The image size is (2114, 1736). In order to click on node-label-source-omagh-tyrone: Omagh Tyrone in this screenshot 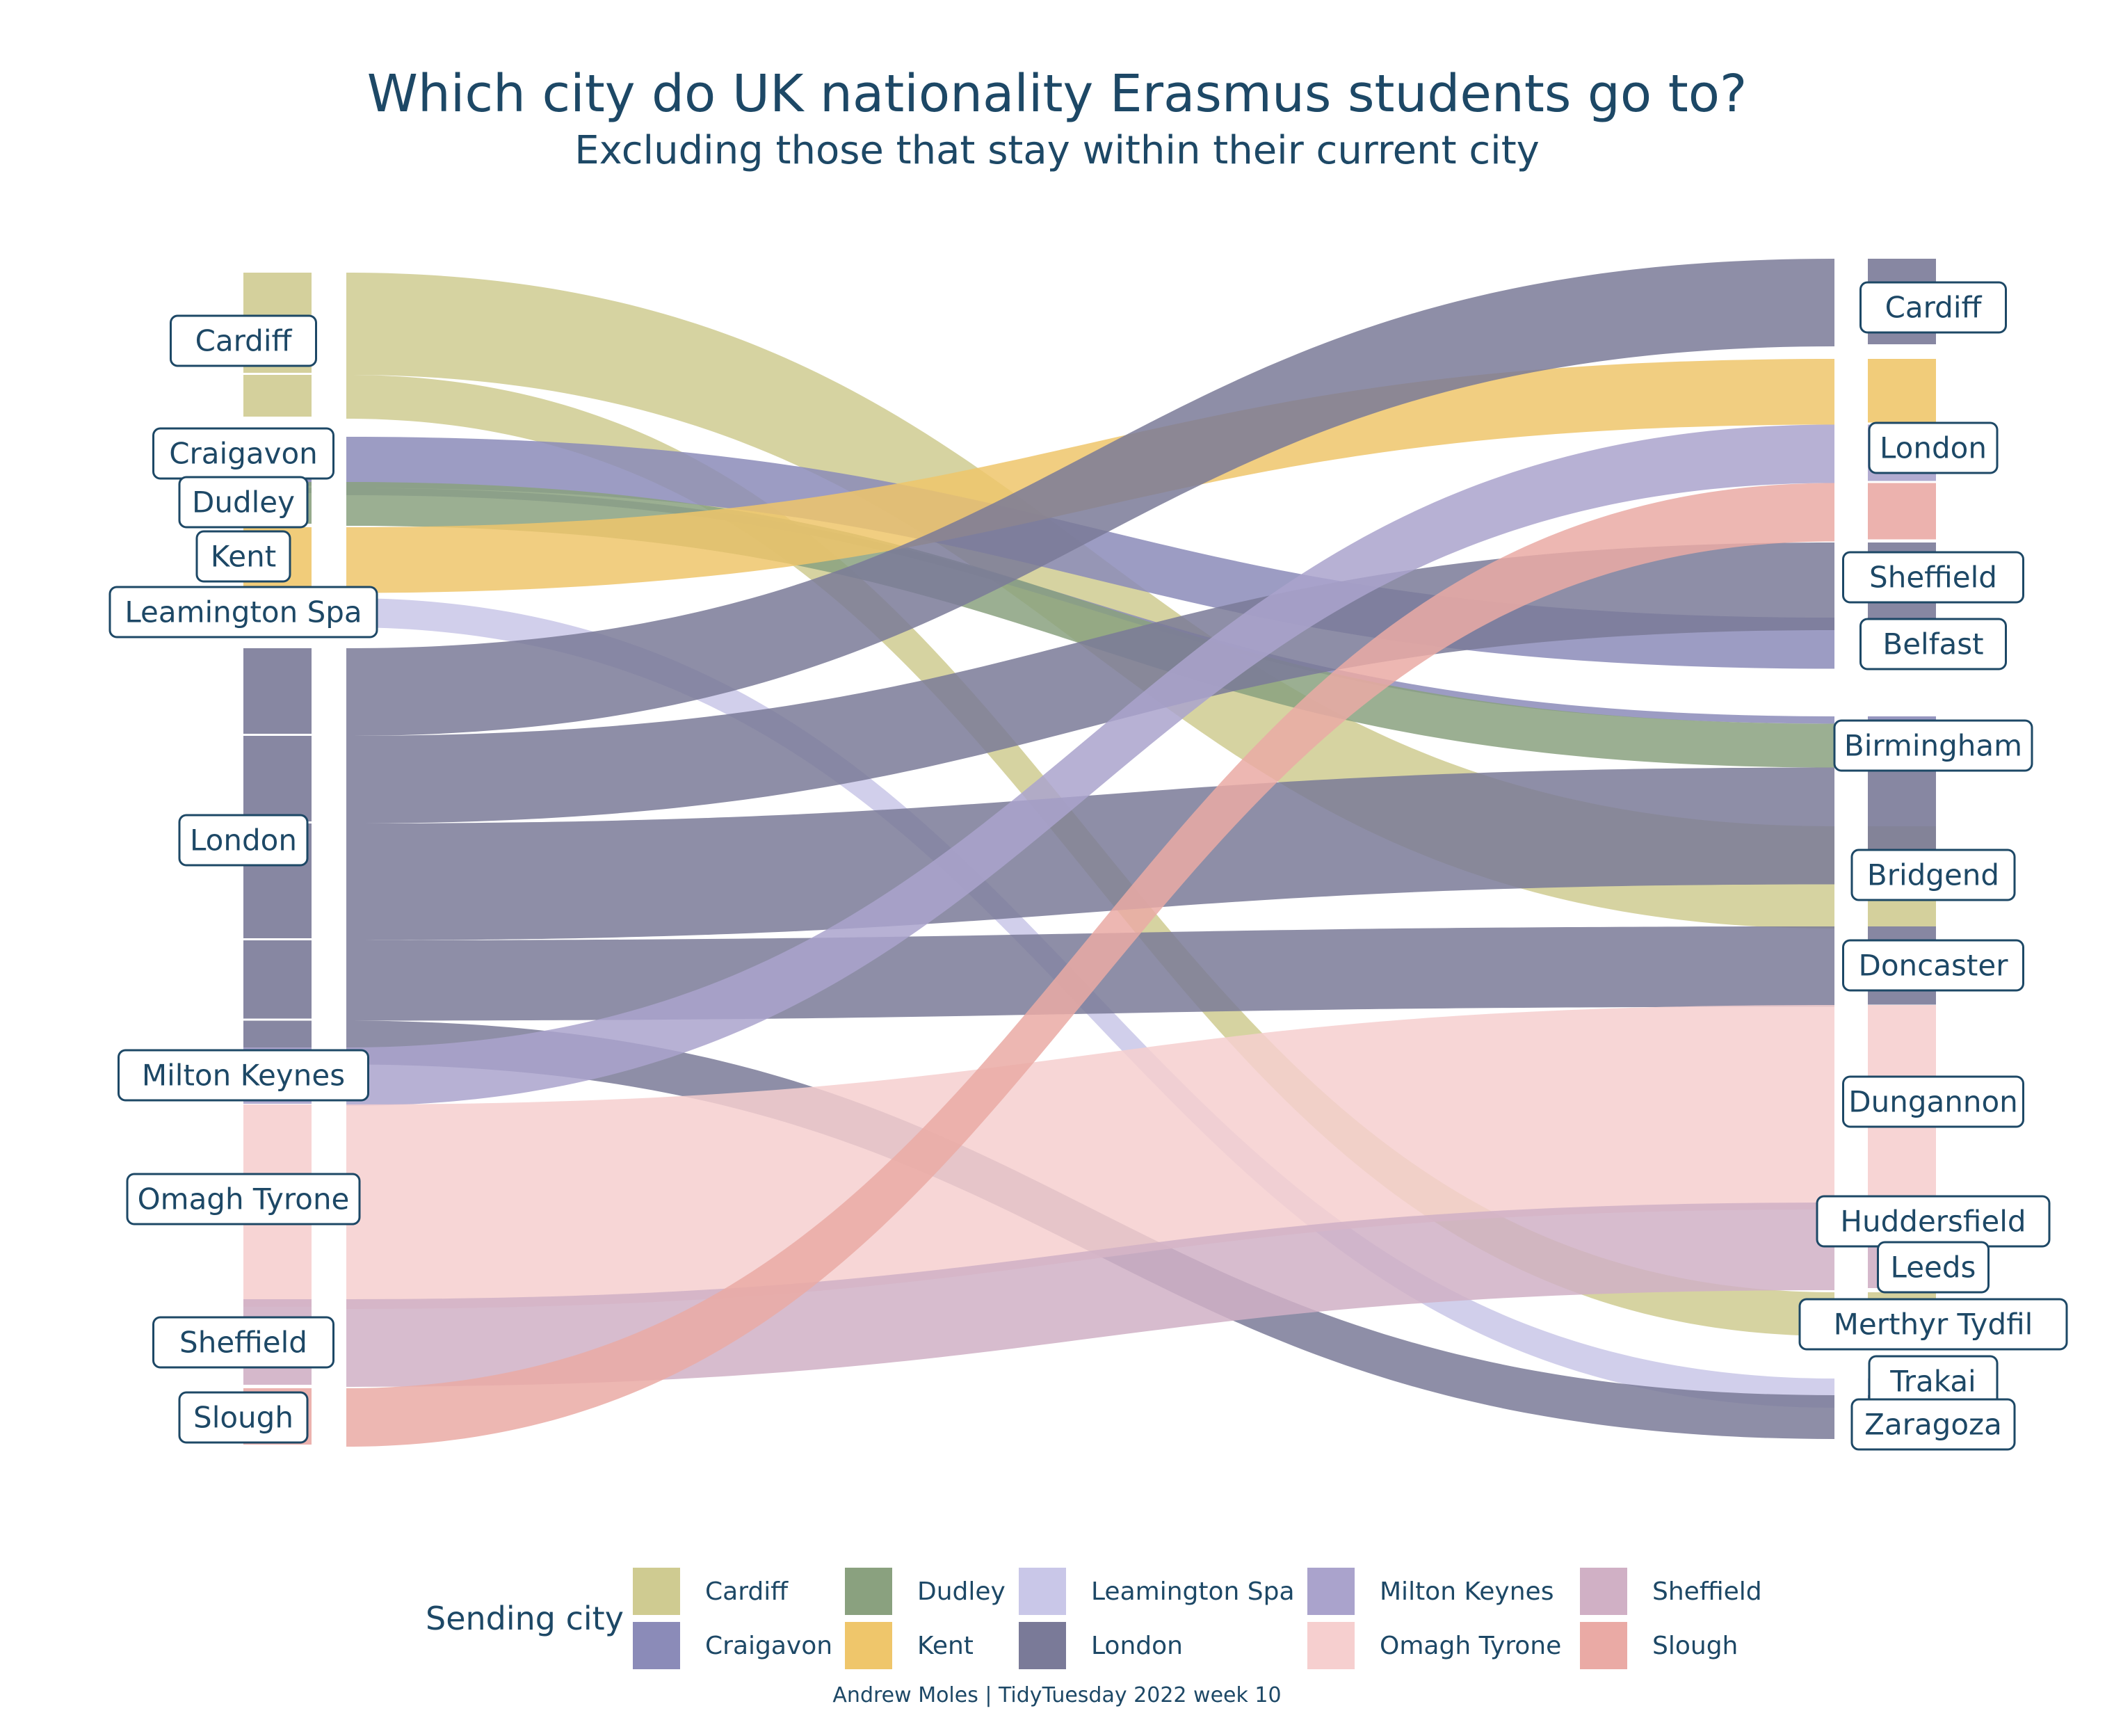, I will do `click(243, 1199)`.